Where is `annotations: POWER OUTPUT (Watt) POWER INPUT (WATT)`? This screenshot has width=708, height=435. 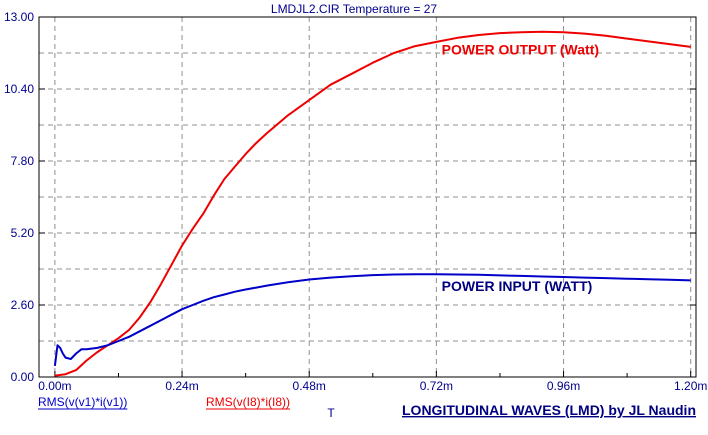
annotations: POWER OUTPUT (Watt) POWER INPUT (WATT) is located at coordinates (520, 167).